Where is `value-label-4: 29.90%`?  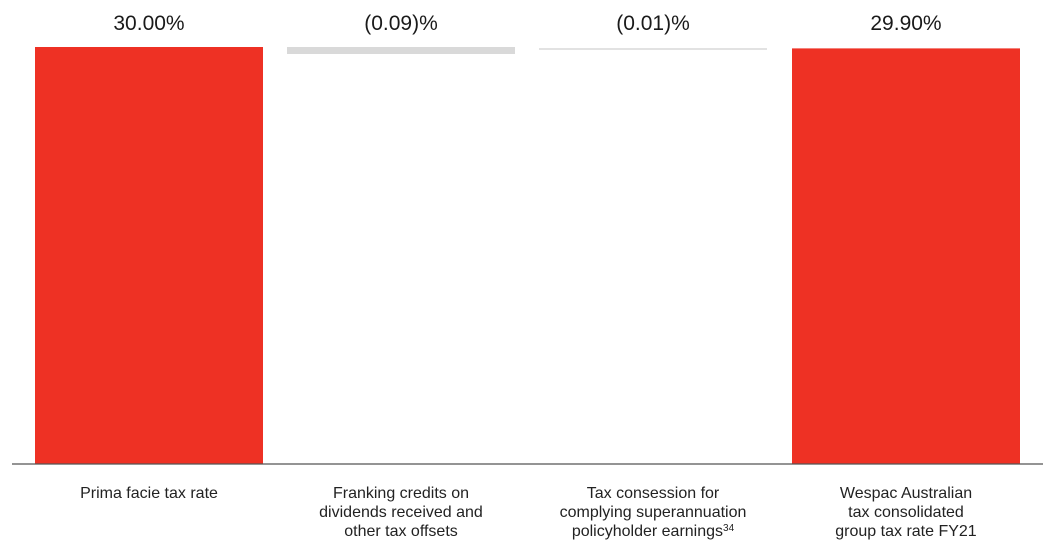
value-label-4: 29.90% is located at coordinates (905, 23).